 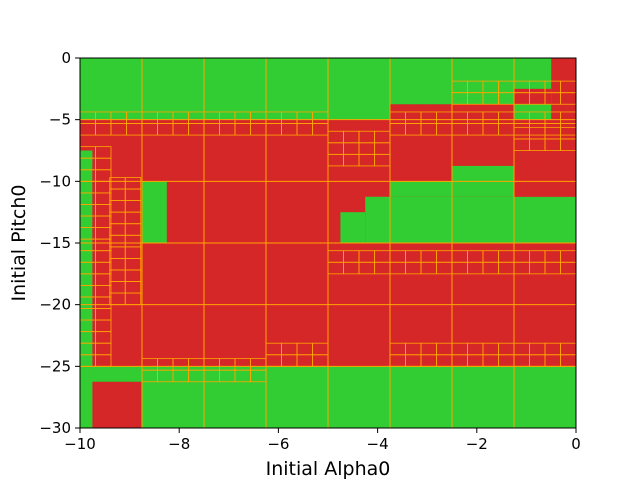 I want to click on x-tick-label-3: −4, so click(x=378, y=444).